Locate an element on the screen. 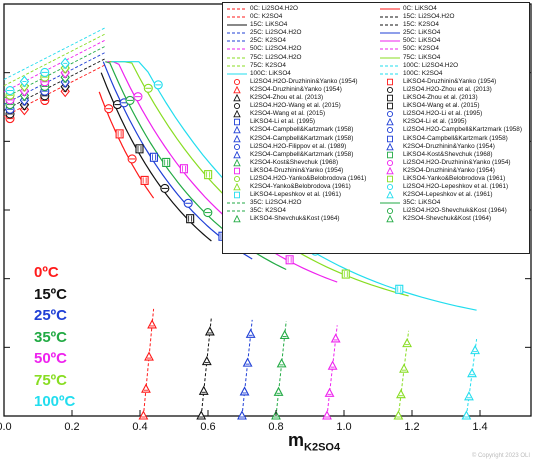 This screenshot has width=534, height=462. legend-label: Li2SO4.H2O-Lepeshkov et al. (1961) is located at coordinates (456, 187).